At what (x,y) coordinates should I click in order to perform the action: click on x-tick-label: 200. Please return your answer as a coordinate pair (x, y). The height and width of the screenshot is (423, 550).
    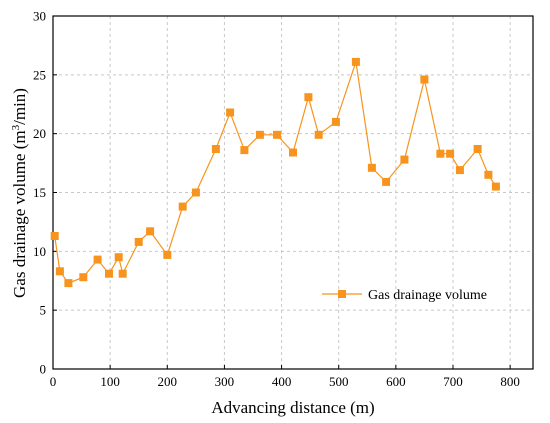
    Looking at the image, I should click on (168, 381).